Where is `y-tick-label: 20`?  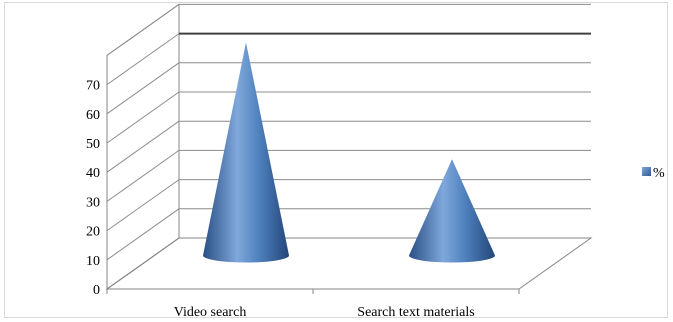
y-tick-label: 20 is located at coordinates (93, 232).